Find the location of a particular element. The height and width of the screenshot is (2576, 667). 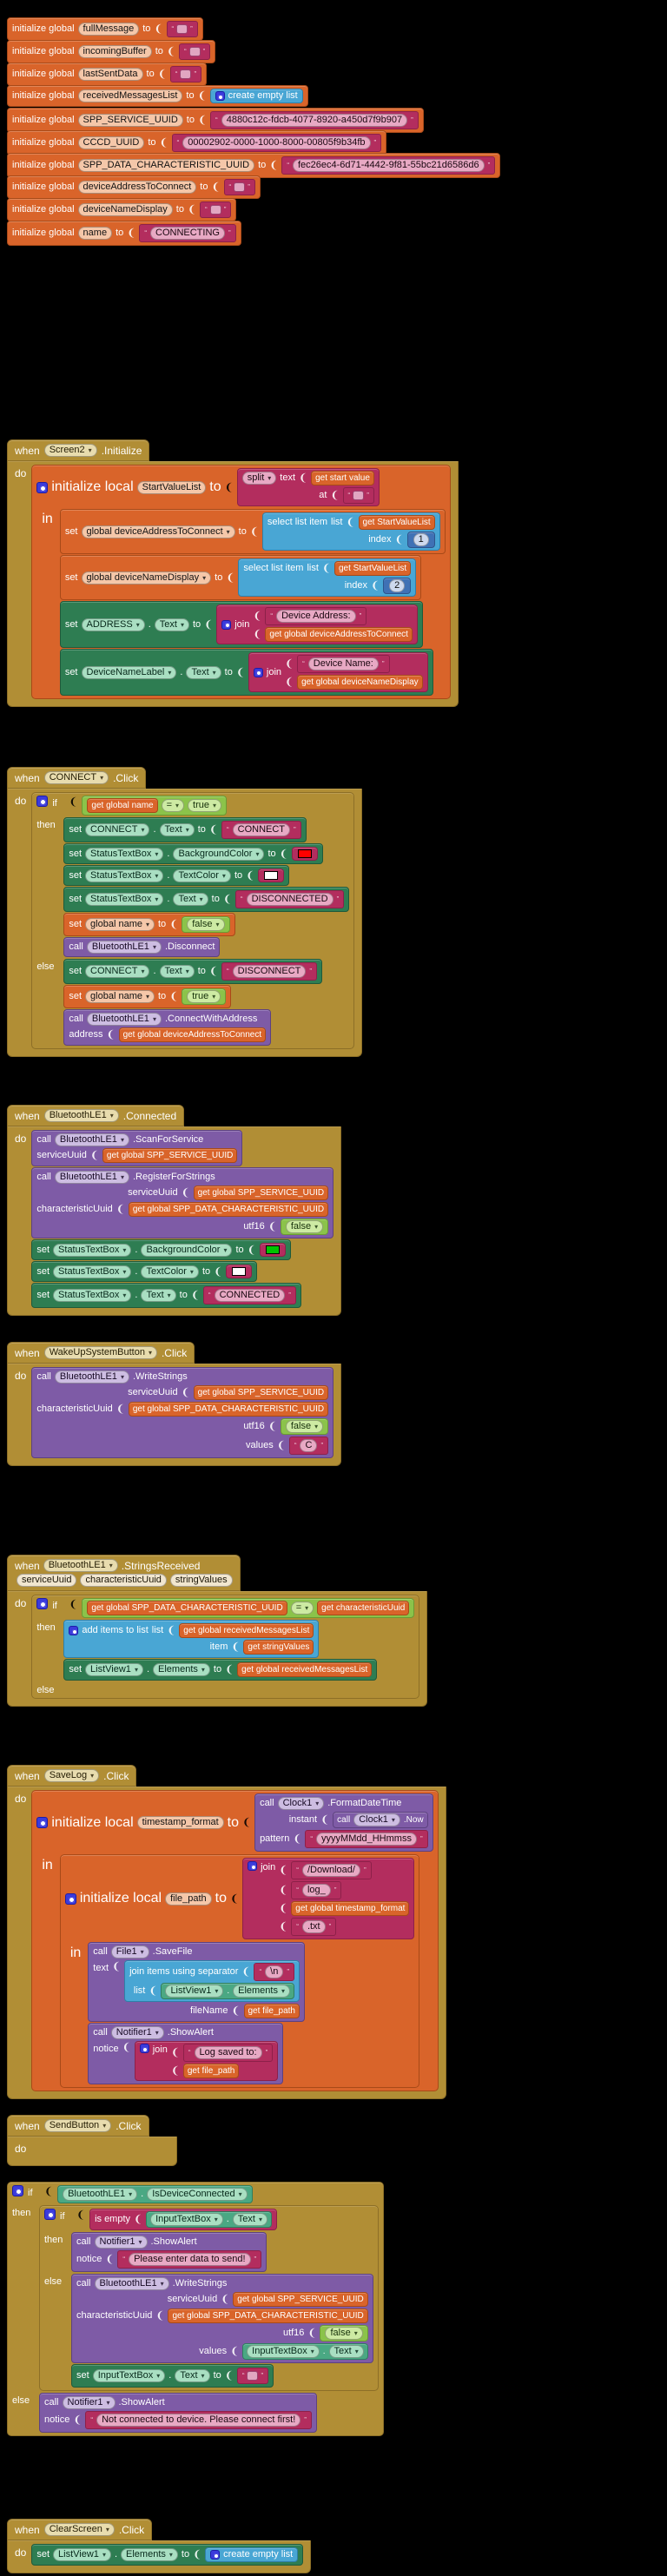

string-literal-block: “ DISCONNECTED ” is located at coordinates (289, 899).